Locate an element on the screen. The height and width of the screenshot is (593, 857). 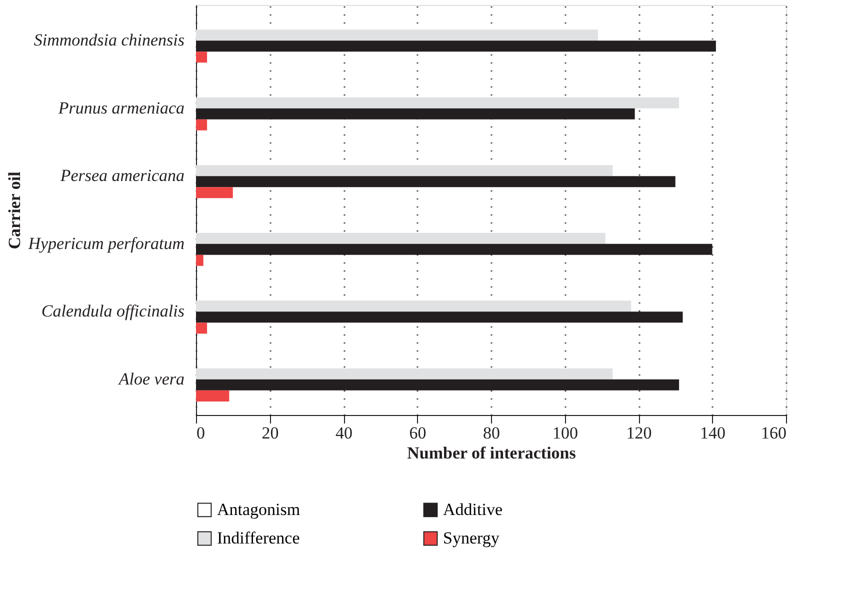
legend-label: Additive is located at coordinates (472, 509).